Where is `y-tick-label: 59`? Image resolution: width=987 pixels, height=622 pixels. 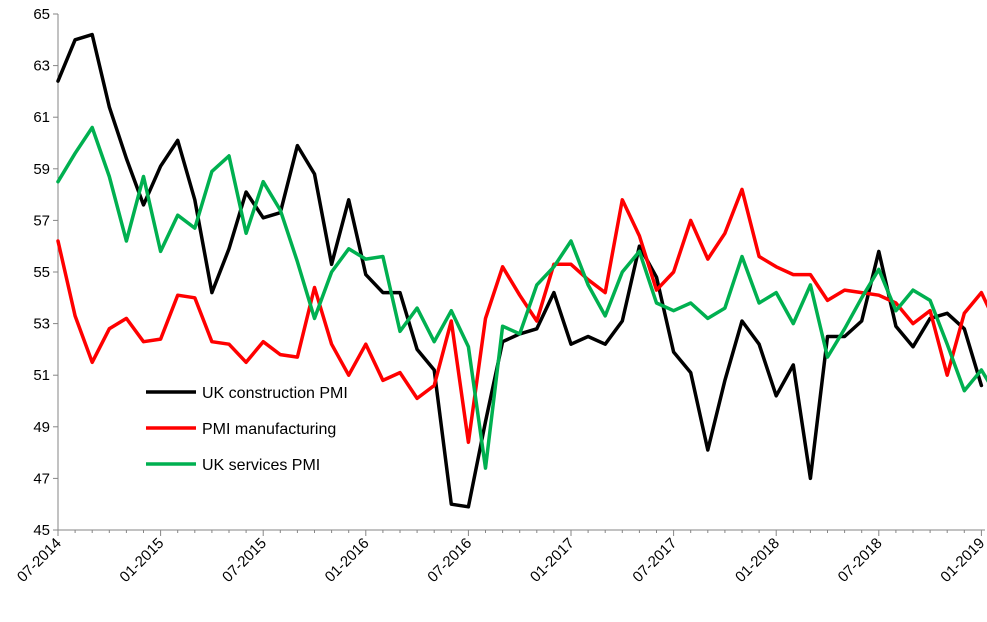 y-tick-label: 59 is located at coordinates (41, 169).